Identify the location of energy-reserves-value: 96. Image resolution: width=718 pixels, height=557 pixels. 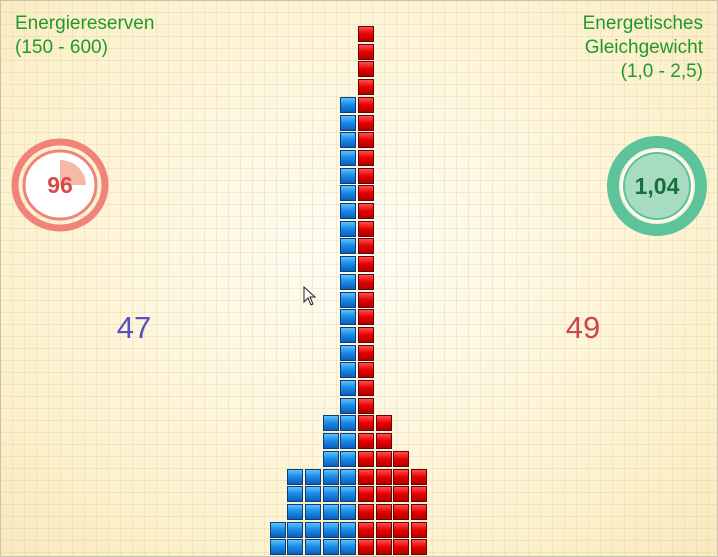
(60, 184).